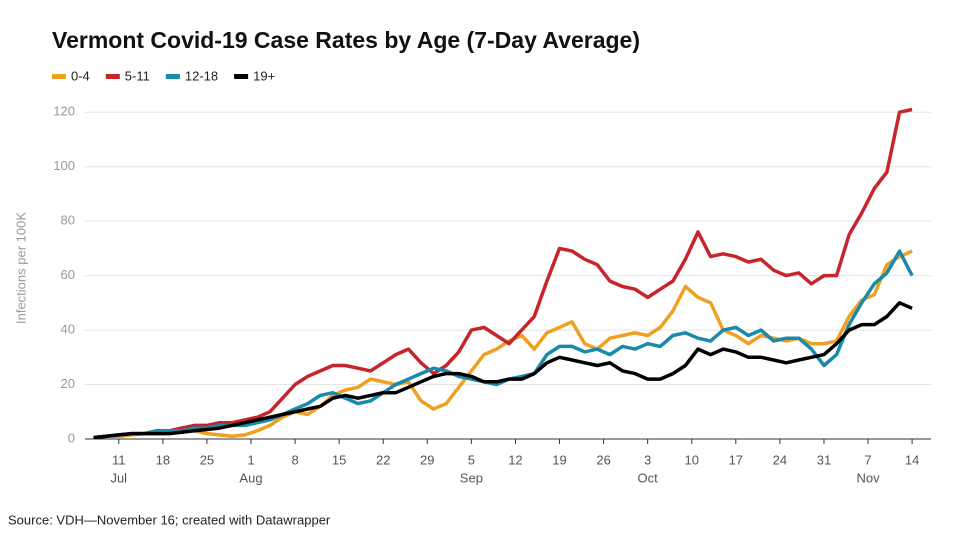 Image resolution: width=954 pixels, height=537 pixels. I want to click on month-label: Nov, so click(868, 477).